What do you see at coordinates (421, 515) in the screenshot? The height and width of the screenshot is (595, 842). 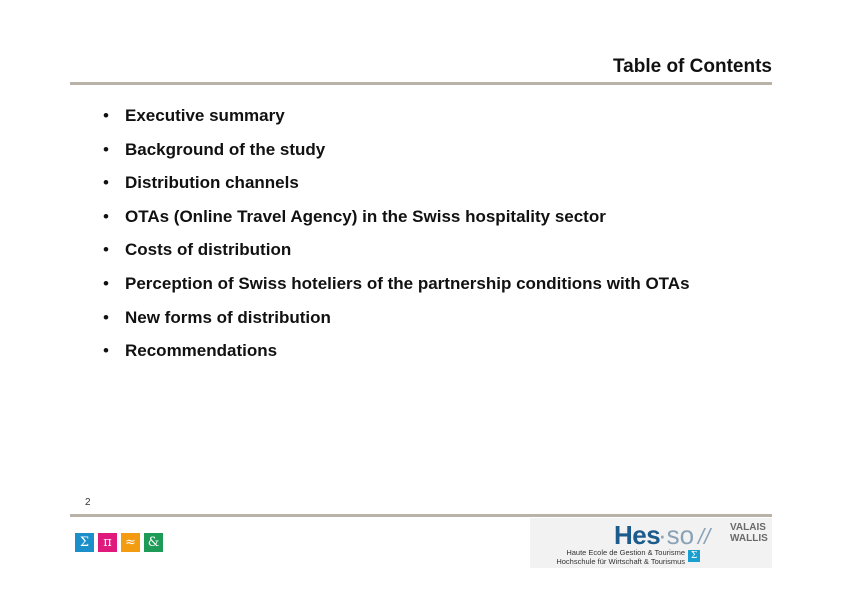 I see `footer-rule` at bounding box center [421, 515].